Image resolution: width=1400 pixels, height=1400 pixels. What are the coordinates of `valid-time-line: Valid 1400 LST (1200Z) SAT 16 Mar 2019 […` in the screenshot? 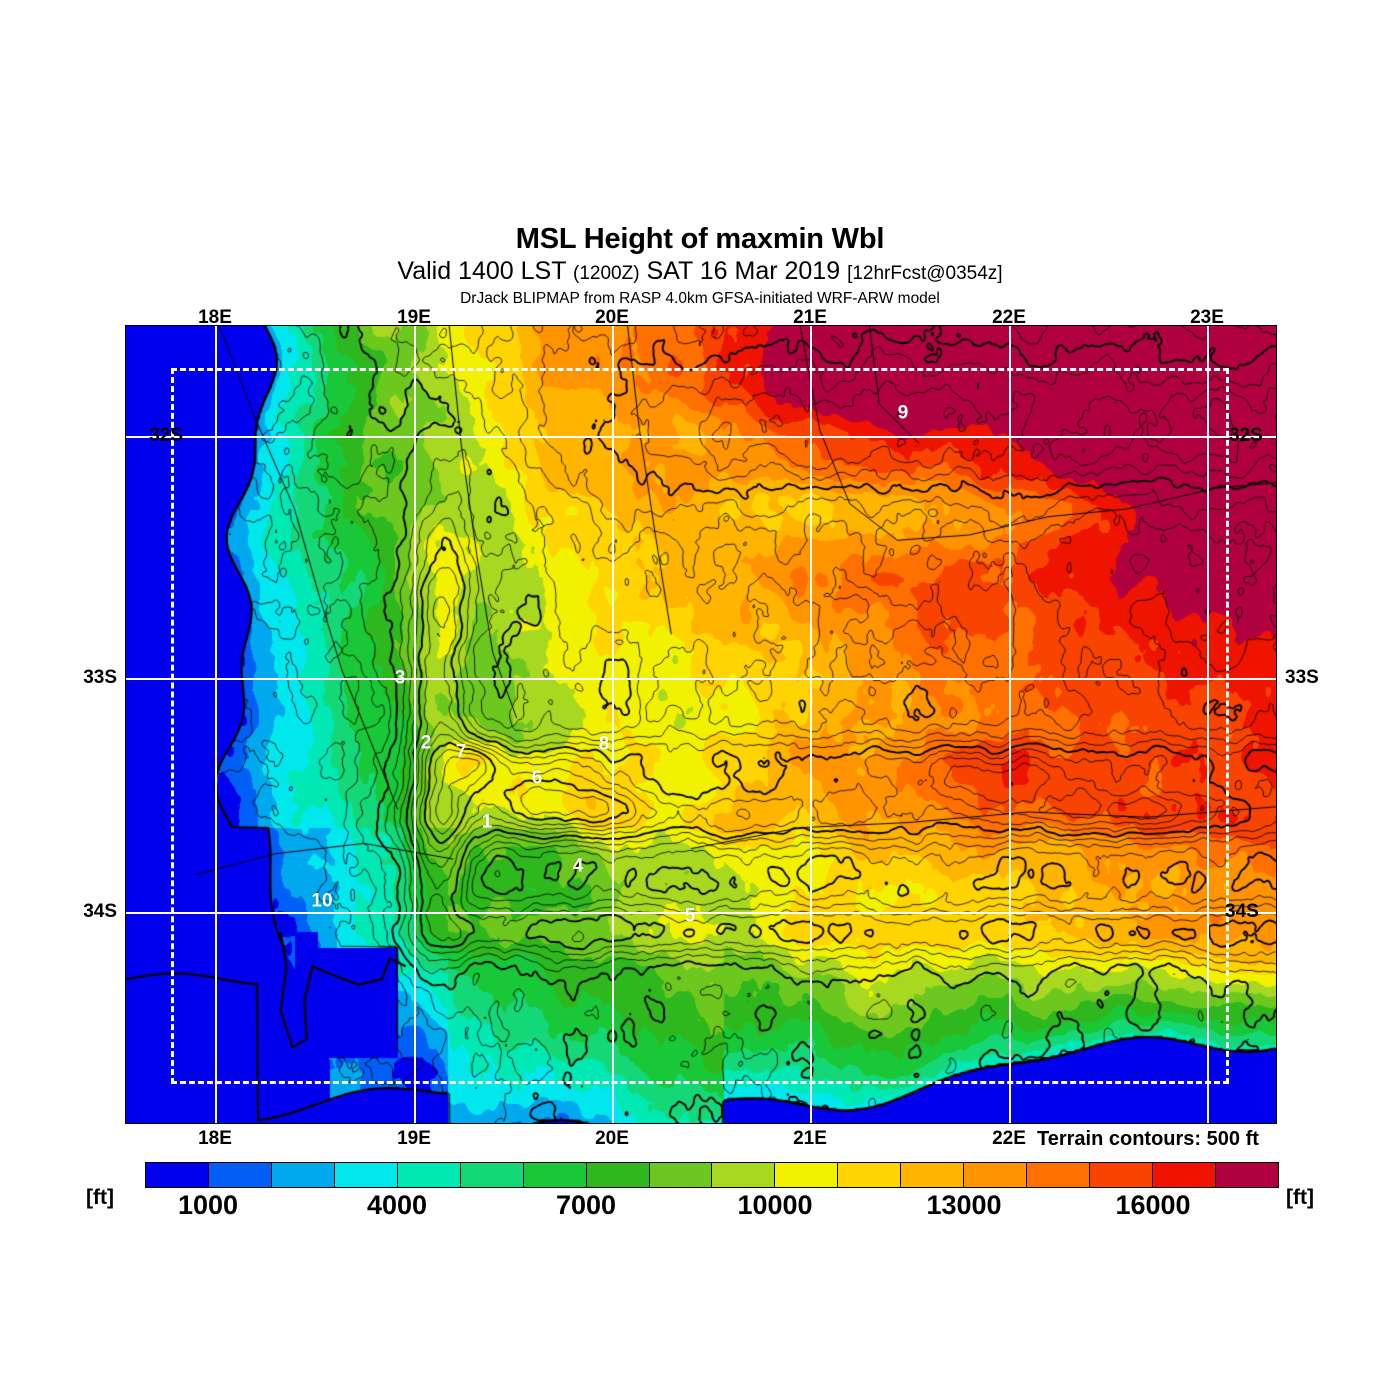 It's located at (700, 272).